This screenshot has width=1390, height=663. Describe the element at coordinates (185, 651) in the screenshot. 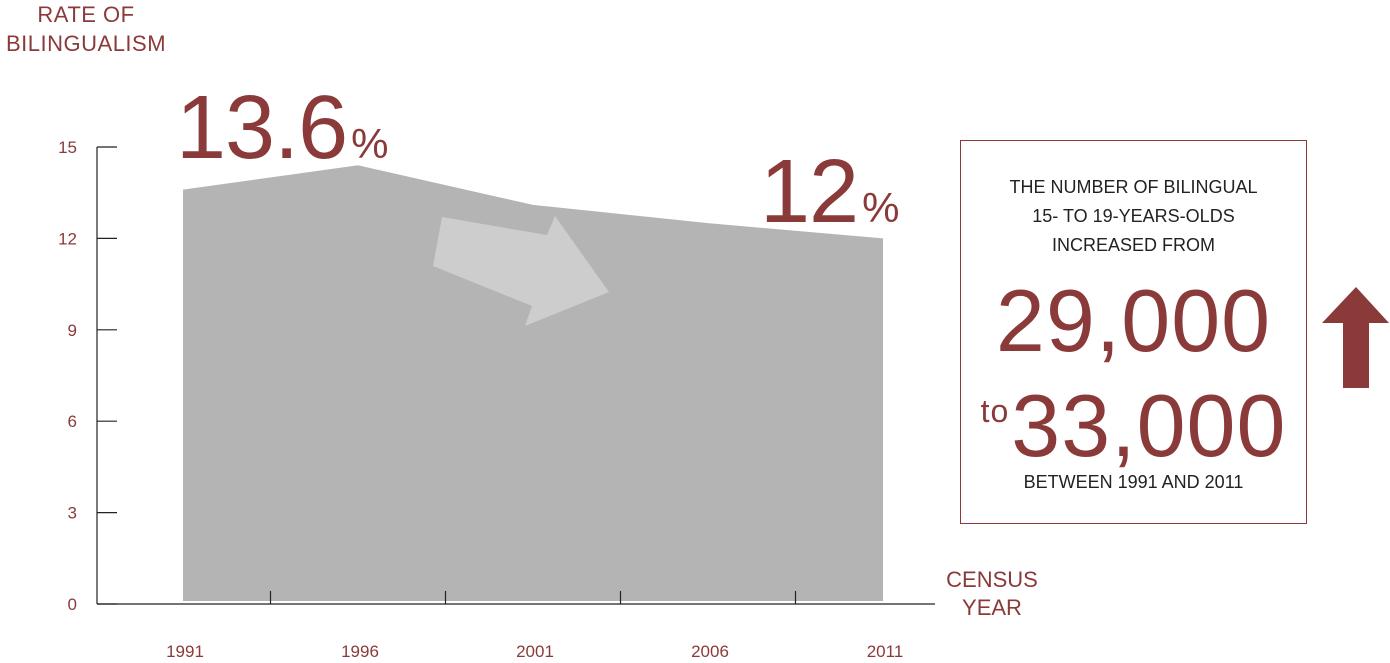

I see `x-tick-label: 1991` at that location.